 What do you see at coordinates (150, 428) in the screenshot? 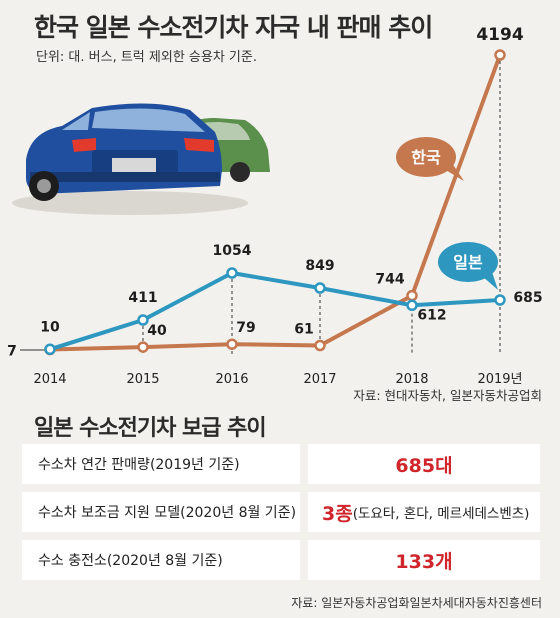
I see `table-title: 일본 수소전기차 보급 추이` at bounding box center [150, 428].